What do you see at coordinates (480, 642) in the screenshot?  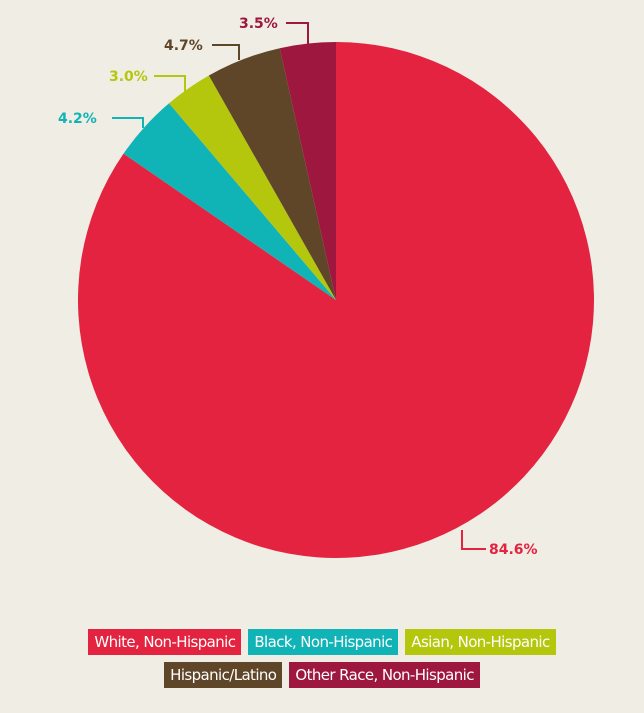 I see `legend-item-asian: Asian, Non-Hispanic` at bounding box center [480, 642].